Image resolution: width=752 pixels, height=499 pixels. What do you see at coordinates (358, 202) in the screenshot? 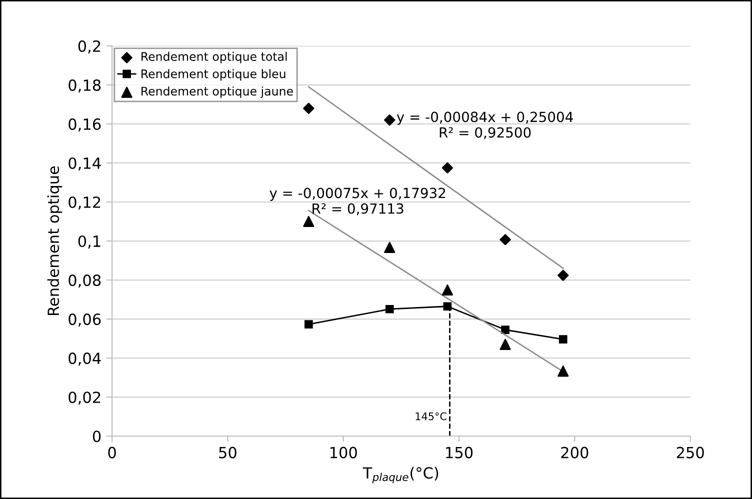
I see `annotation: y = -0,00075x + 0,17932 R² = 0,97113` at bounding box center [358, 202].